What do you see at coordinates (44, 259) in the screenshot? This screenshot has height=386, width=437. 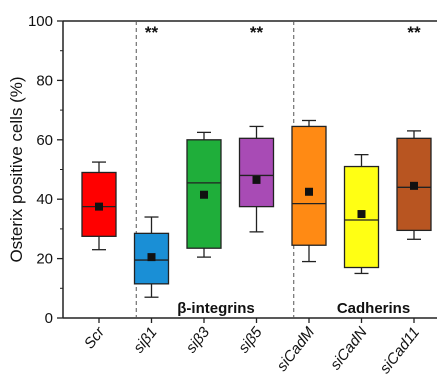 I see `y-tick-label: 20` at bounding box center [44, 259].